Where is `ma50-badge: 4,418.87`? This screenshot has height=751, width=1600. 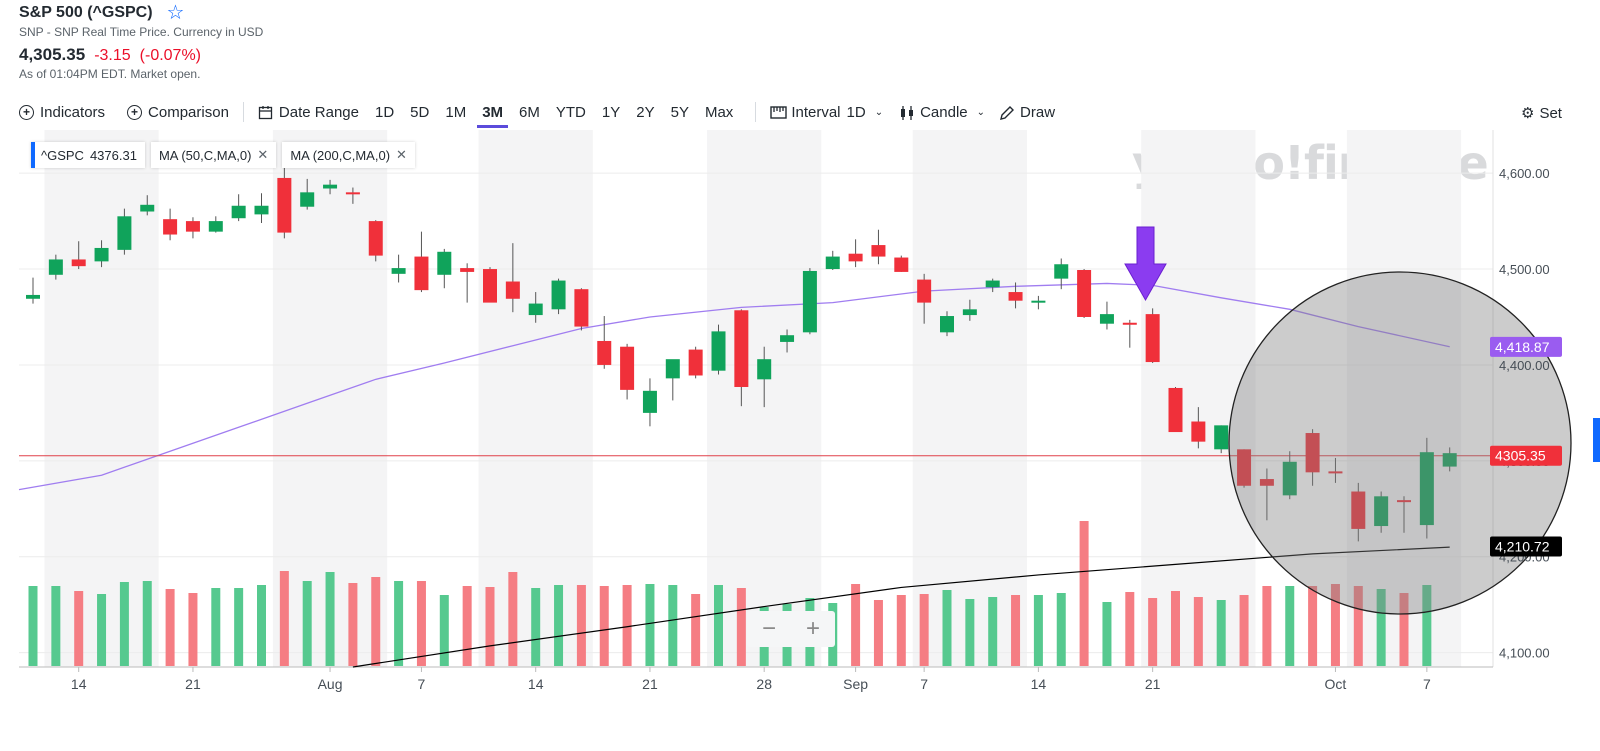
ma50-badge: 4,418.87 is located at coordinates (1522, 347).